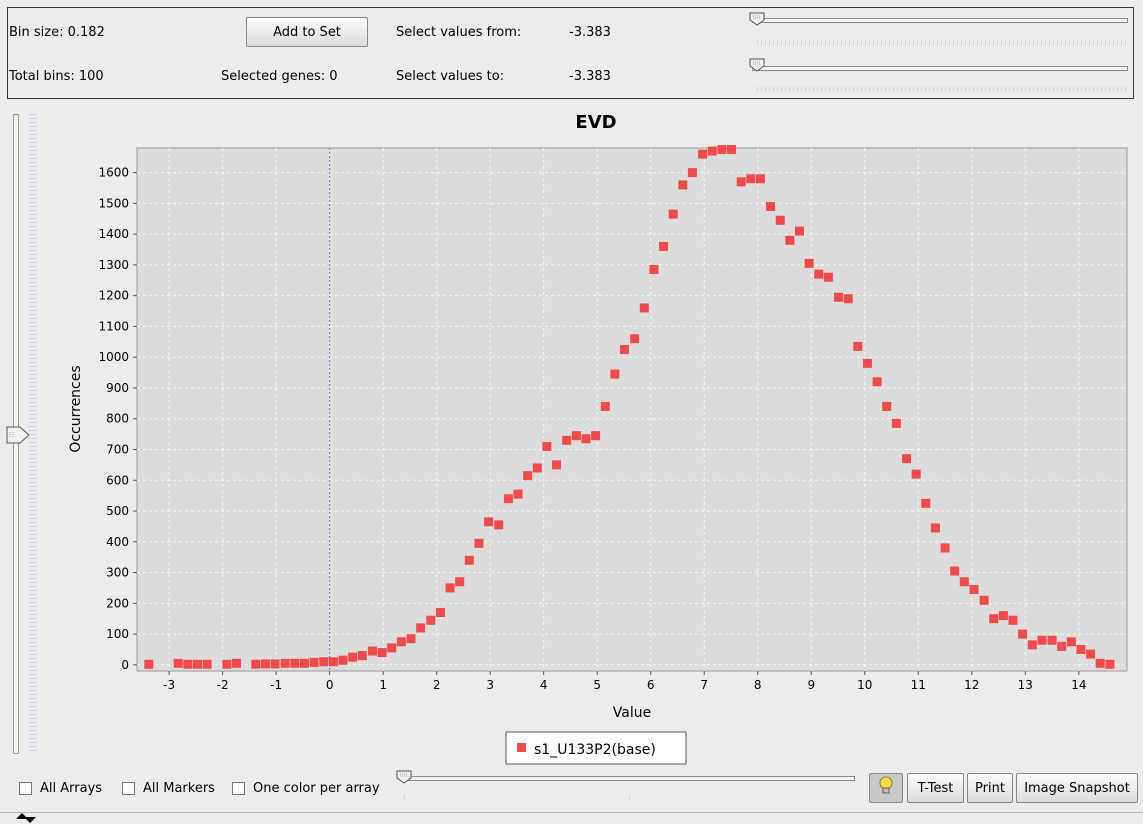 This screenshot has height=824, width=1143. Describe the element at coordinates (117, 449) in the screenshot. I see `y-tick-label: 700` at that location.